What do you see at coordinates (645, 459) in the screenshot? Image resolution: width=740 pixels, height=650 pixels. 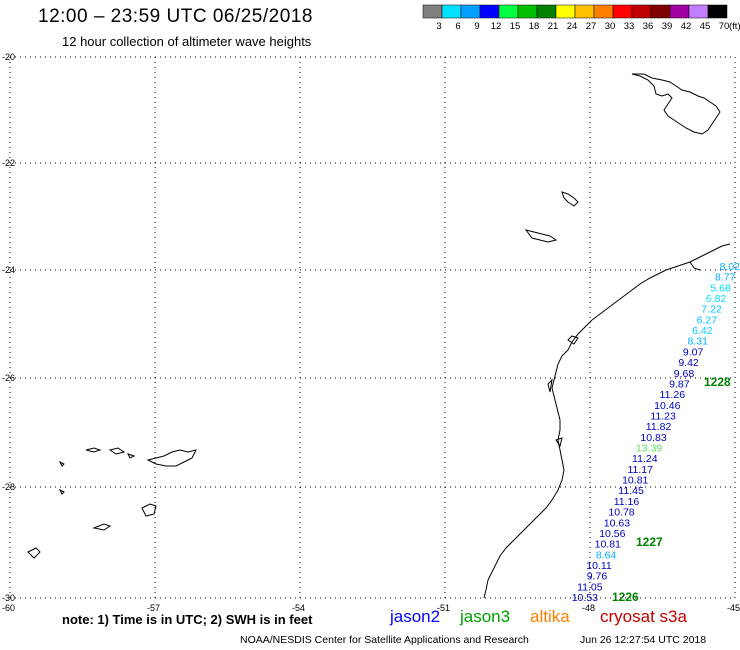 I see `wave-height-value: 11.24` at bounding box center [645, 459].